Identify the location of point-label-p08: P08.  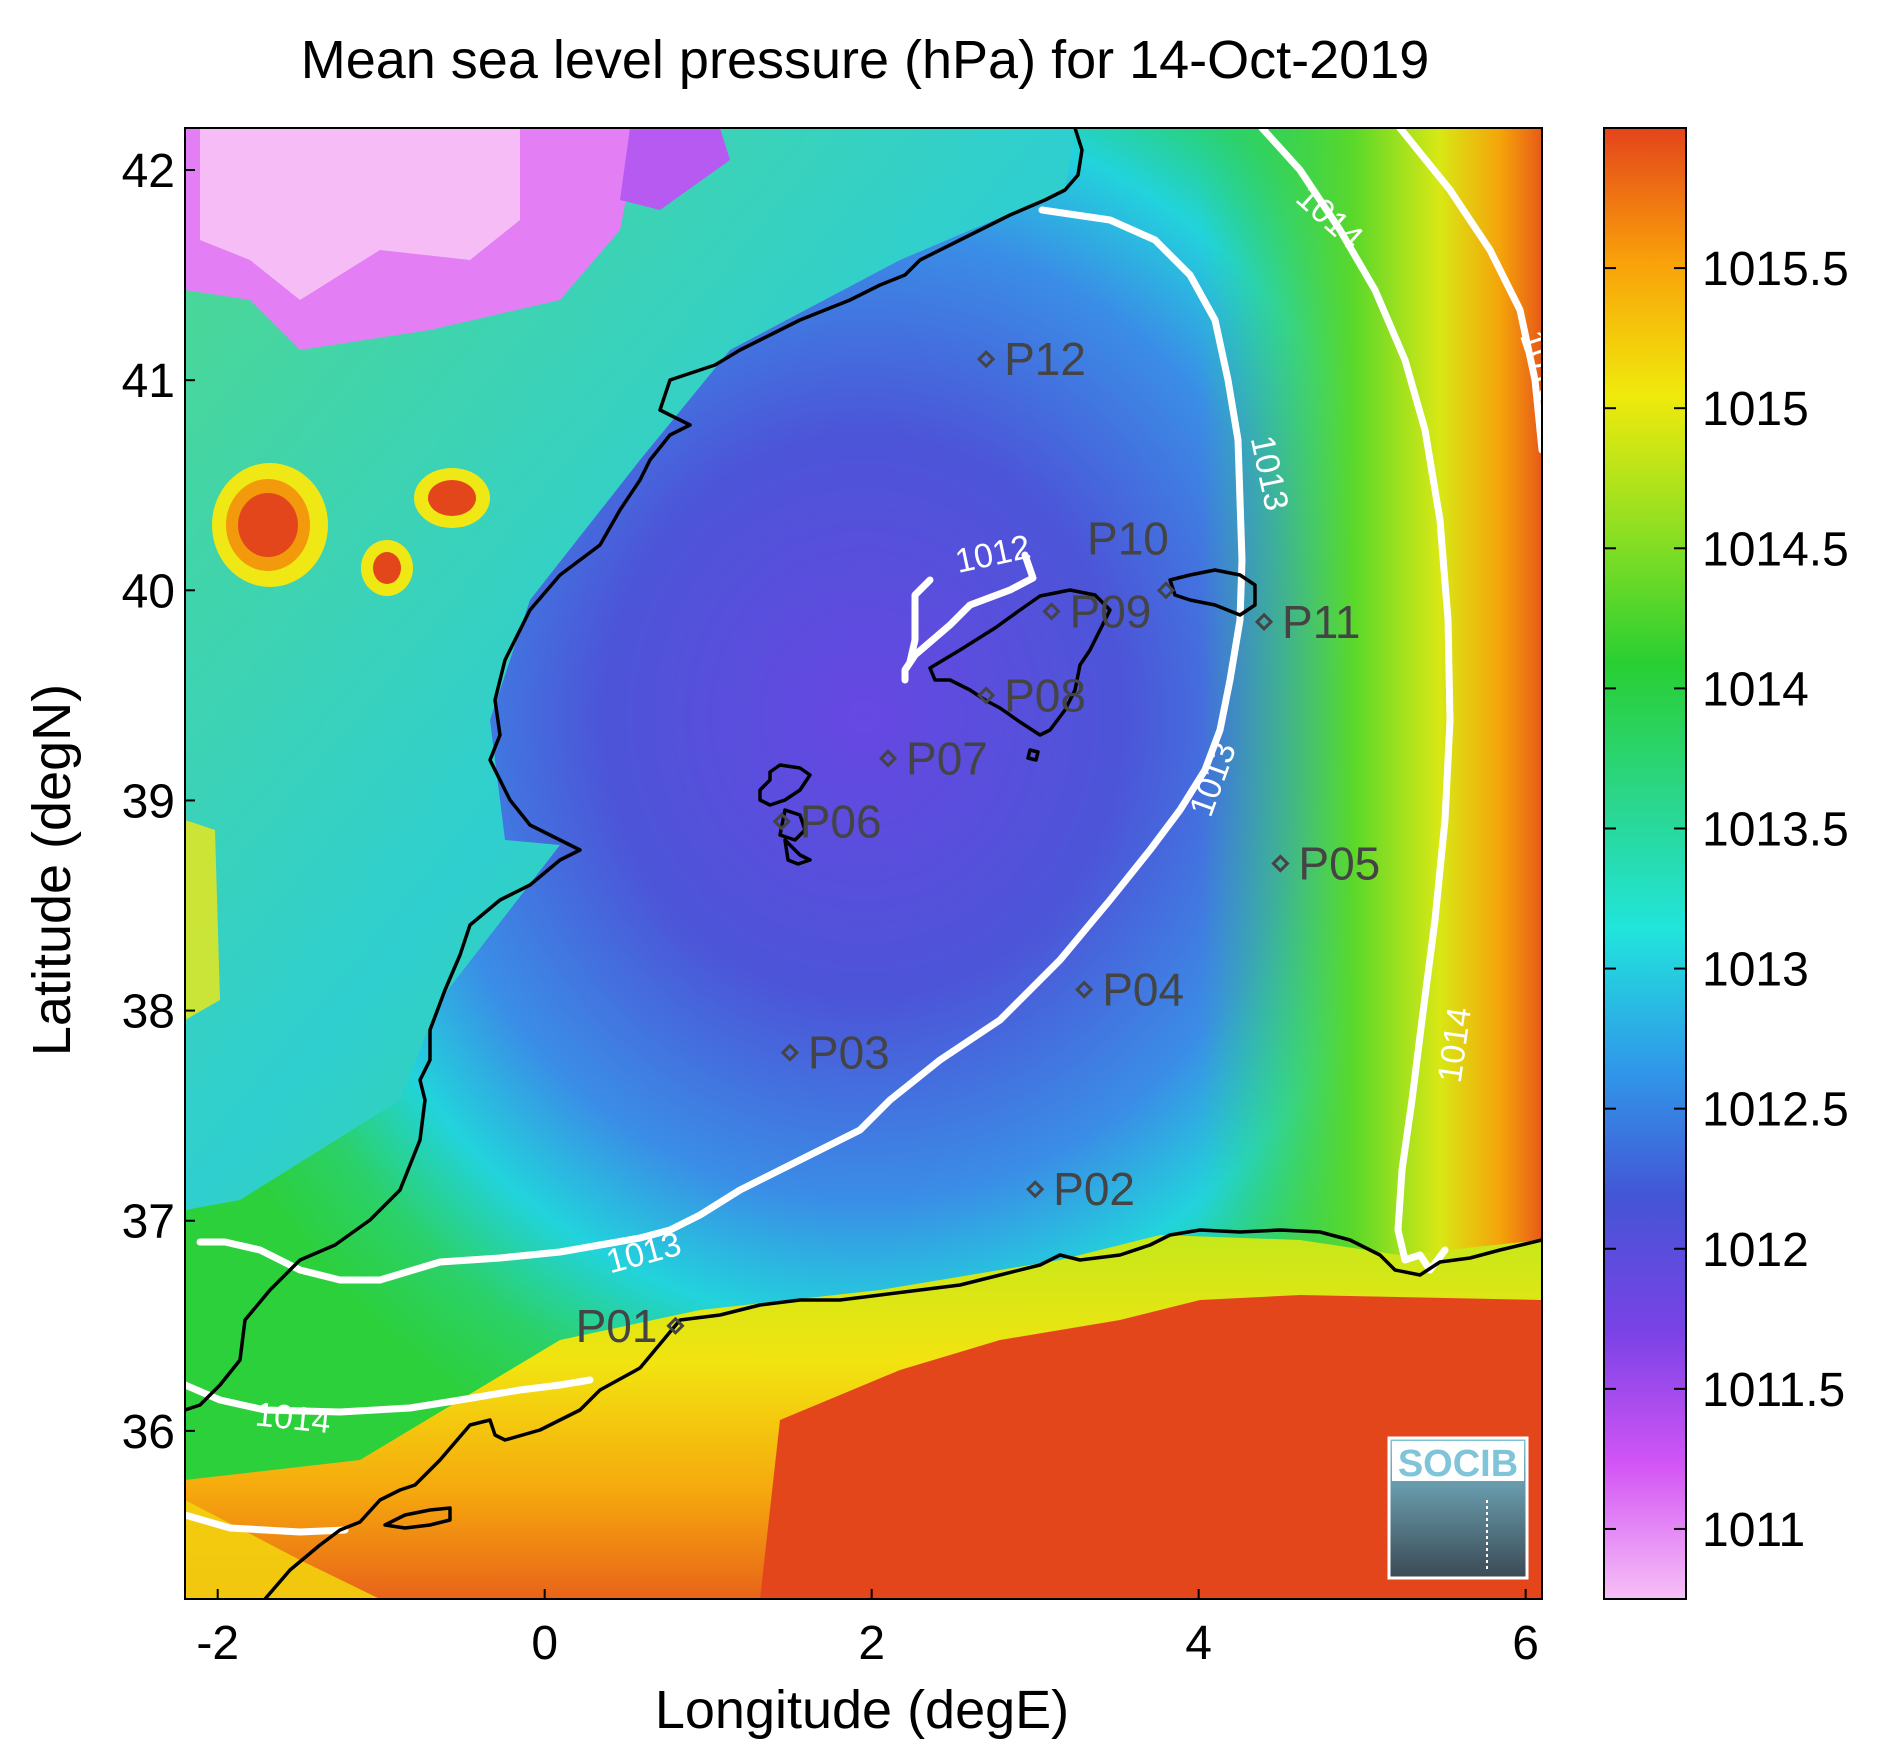
(1045, 695).